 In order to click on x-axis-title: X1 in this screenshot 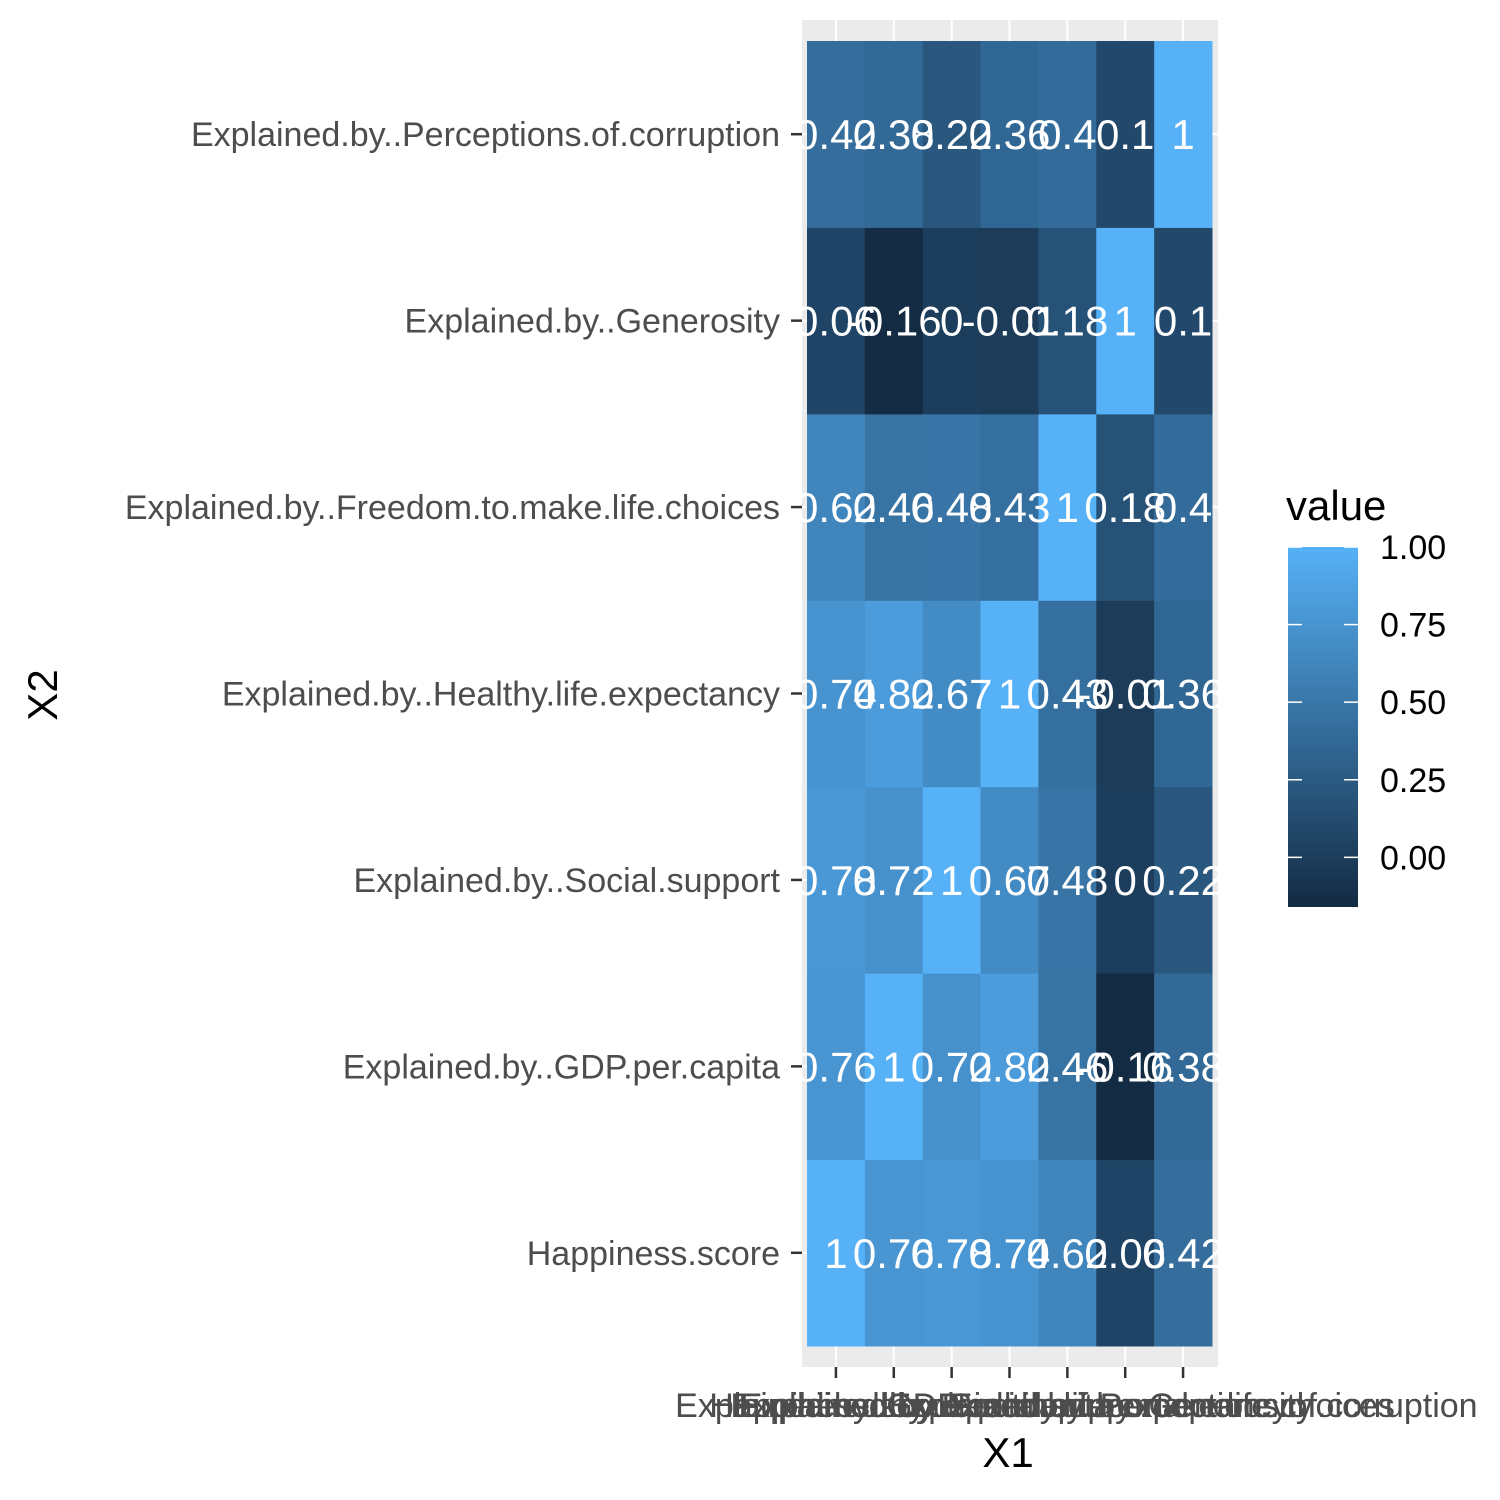, I will do `click(1007, 1452)`.